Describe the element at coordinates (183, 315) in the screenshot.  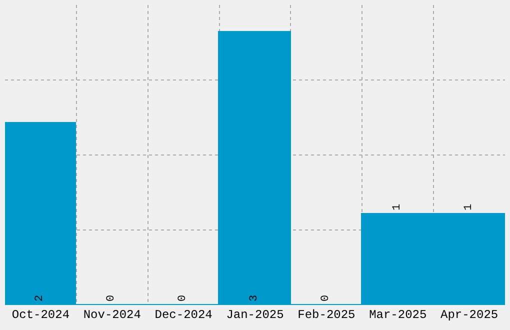
I see `x-tick-label: Dec-2024` at that location.